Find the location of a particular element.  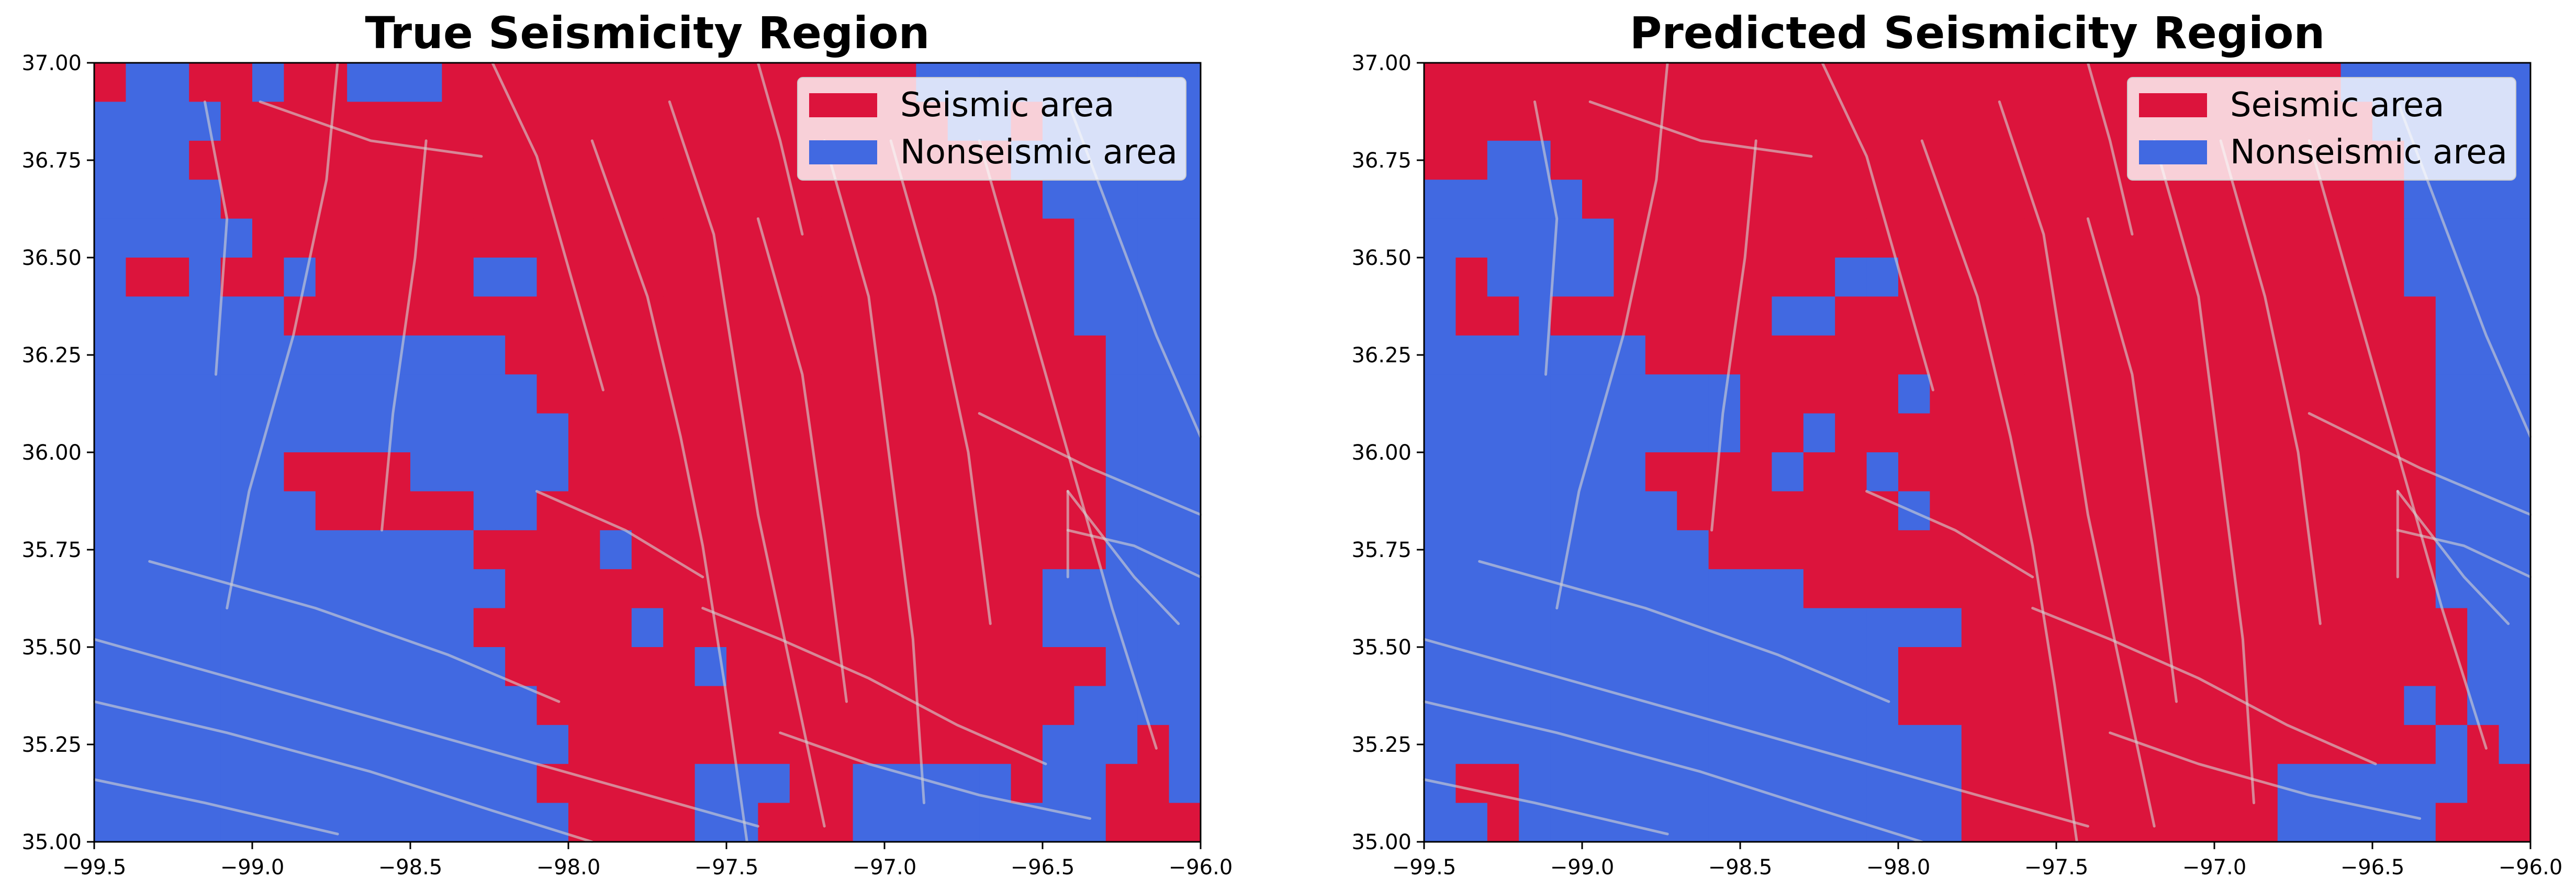

legend-box is located at coordinates (991, 129).